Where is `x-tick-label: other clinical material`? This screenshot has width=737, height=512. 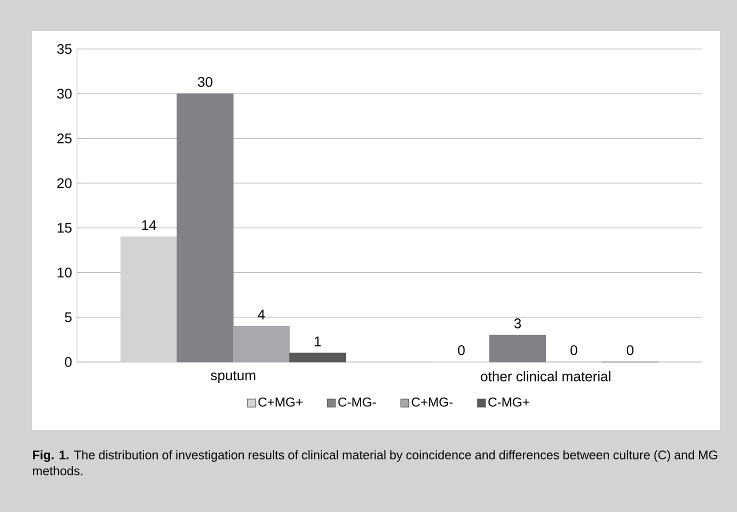
x-tick-label: other clinical material is located at coordinates (545, 376).